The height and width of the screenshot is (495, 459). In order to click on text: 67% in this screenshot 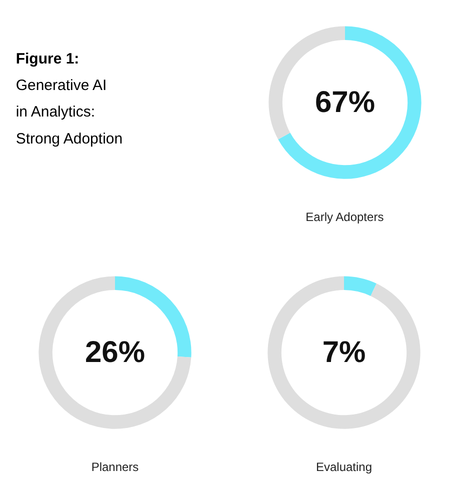, I will do `click(345, 103)`.